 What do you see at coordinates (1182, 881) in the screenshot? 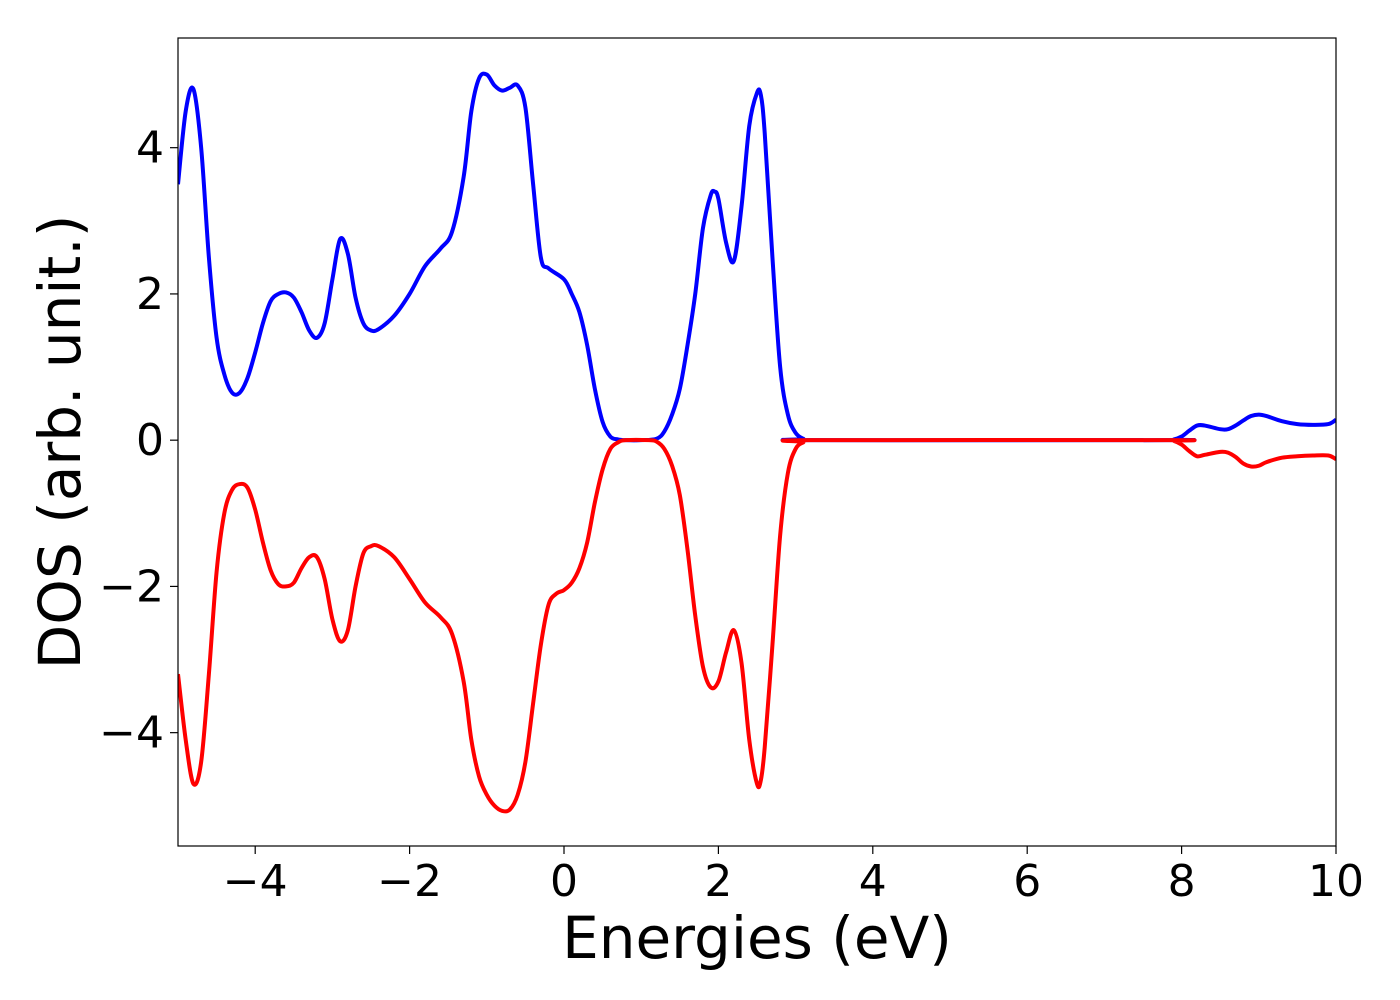
I see `x-tick-label: 8` at bounding box center [1182, 881].